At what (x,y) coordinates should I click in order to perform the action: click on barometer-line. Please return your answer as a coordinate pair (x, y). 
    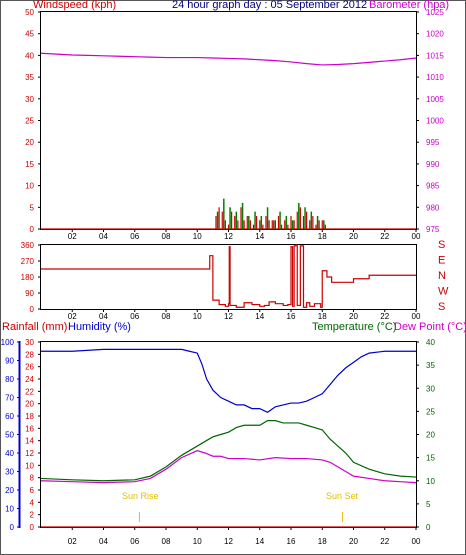
    Looking at the image, I should click on (228, 59).